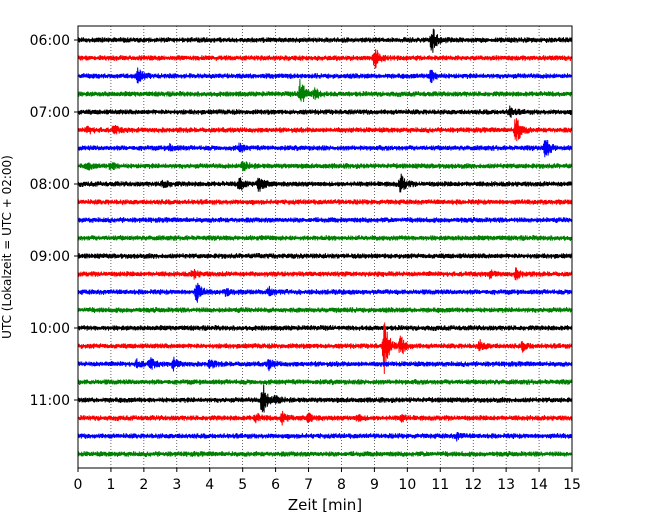  What do you see at coordinates (110, 485) in the screenshot?
I see `x-tick-label: 1` at bounding box center [110, 485].